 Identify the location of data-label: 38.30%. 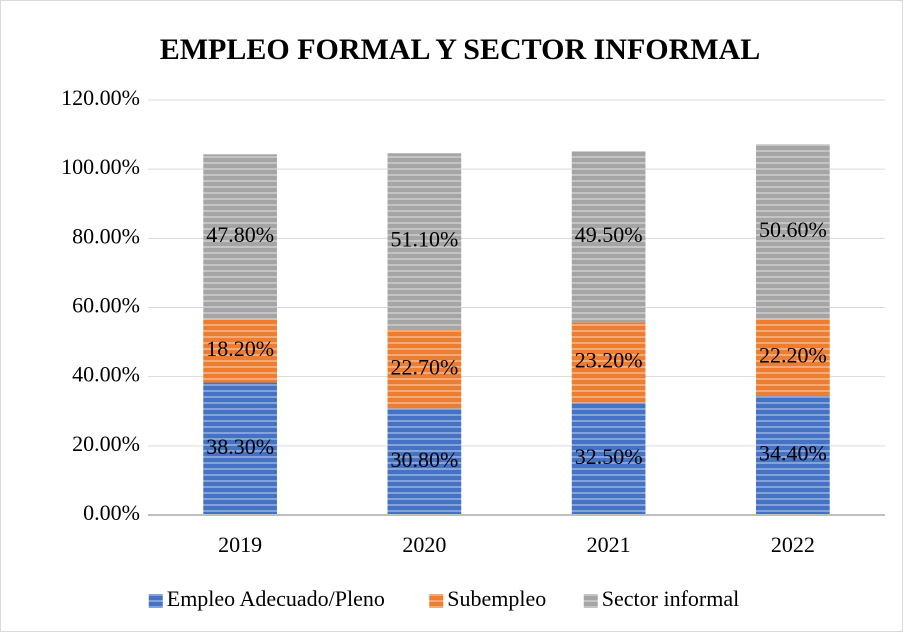
(240, 446).